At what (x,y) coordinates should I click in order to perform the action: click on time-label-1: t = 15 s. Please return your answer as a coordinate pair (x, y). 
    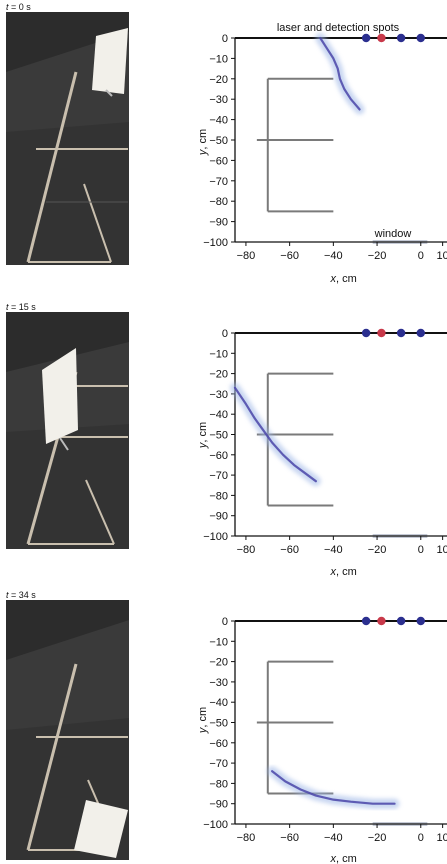
    Looking at the image, I should click on (21, 307).